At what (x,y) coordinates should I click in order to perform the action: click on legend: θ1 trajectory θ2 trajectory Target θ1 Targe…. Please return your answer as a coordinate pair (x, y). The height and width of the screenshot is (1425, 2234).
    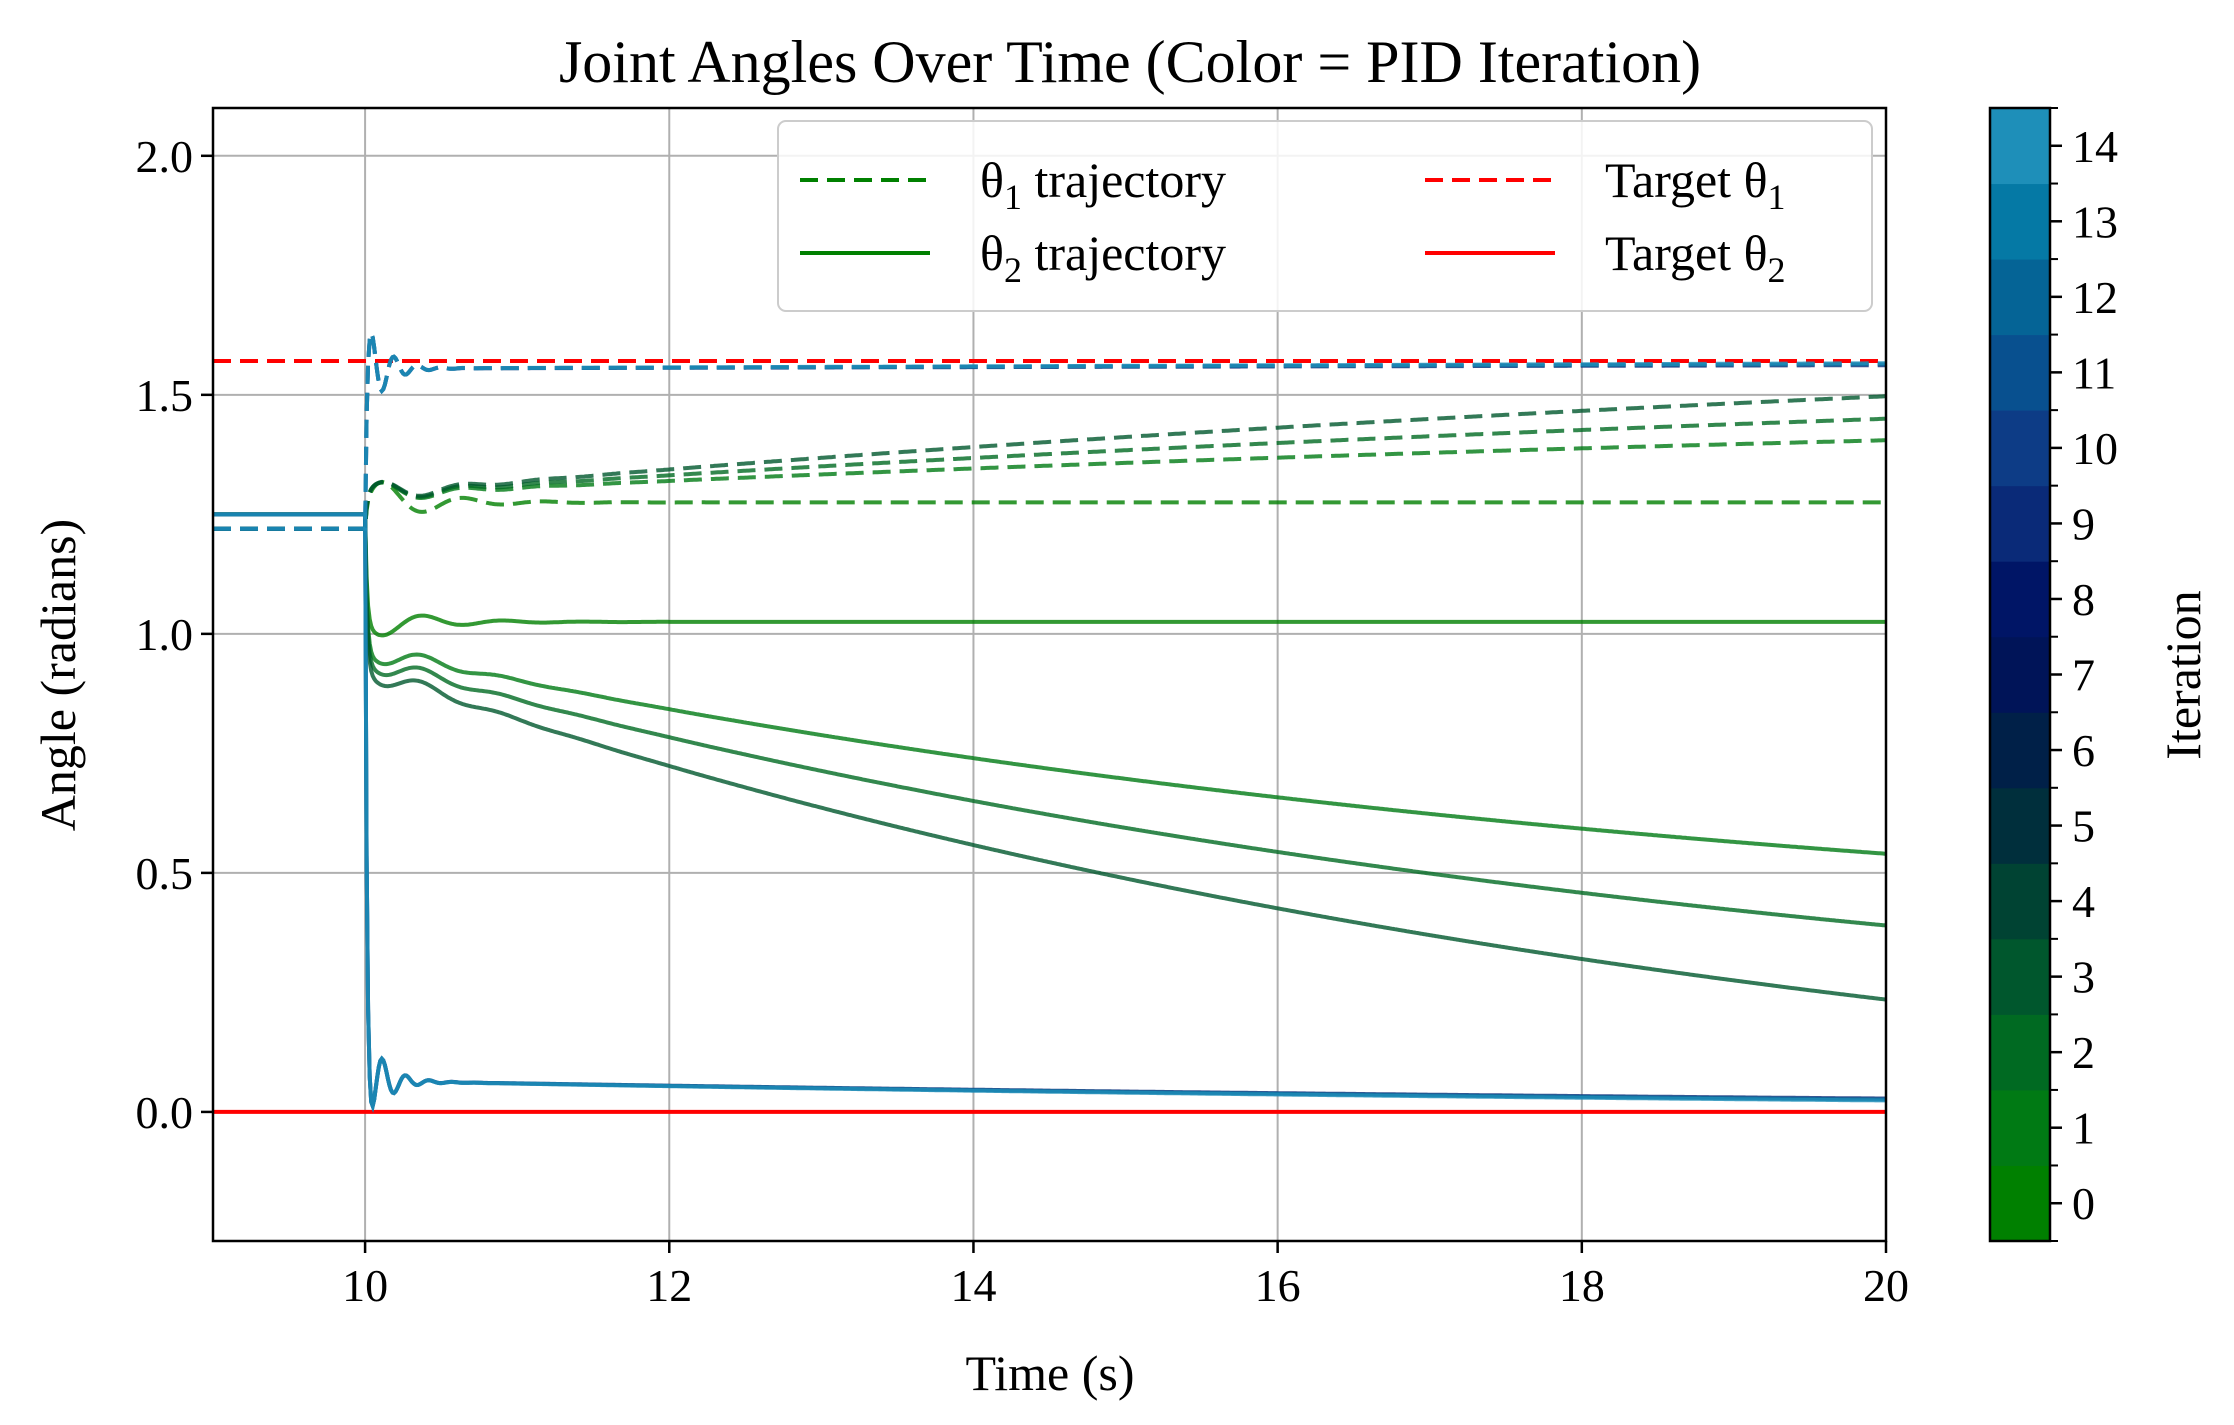
    Looking at the image, I should click on (1325, 216).